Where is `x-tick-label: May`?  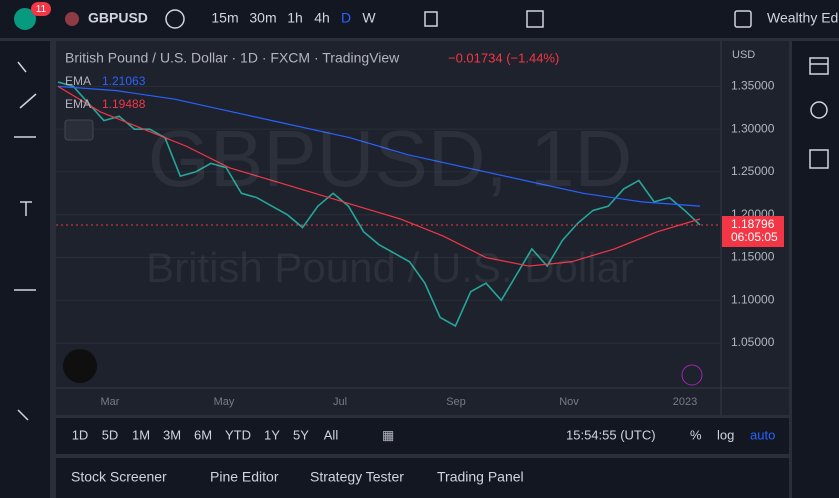 x-tick-label: May is located at coordinates (224, 402).